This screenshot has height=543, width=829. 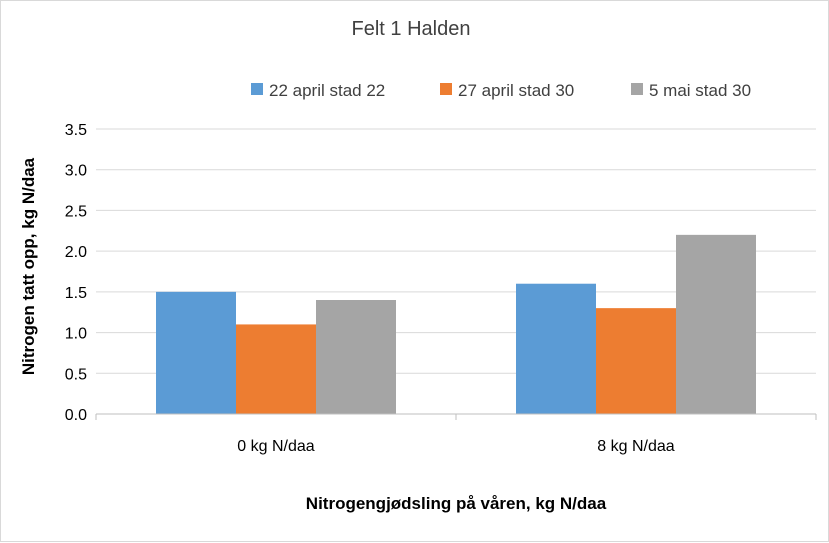 I want to click on y-tick-label: 0.0, so click(x=76, y=415).